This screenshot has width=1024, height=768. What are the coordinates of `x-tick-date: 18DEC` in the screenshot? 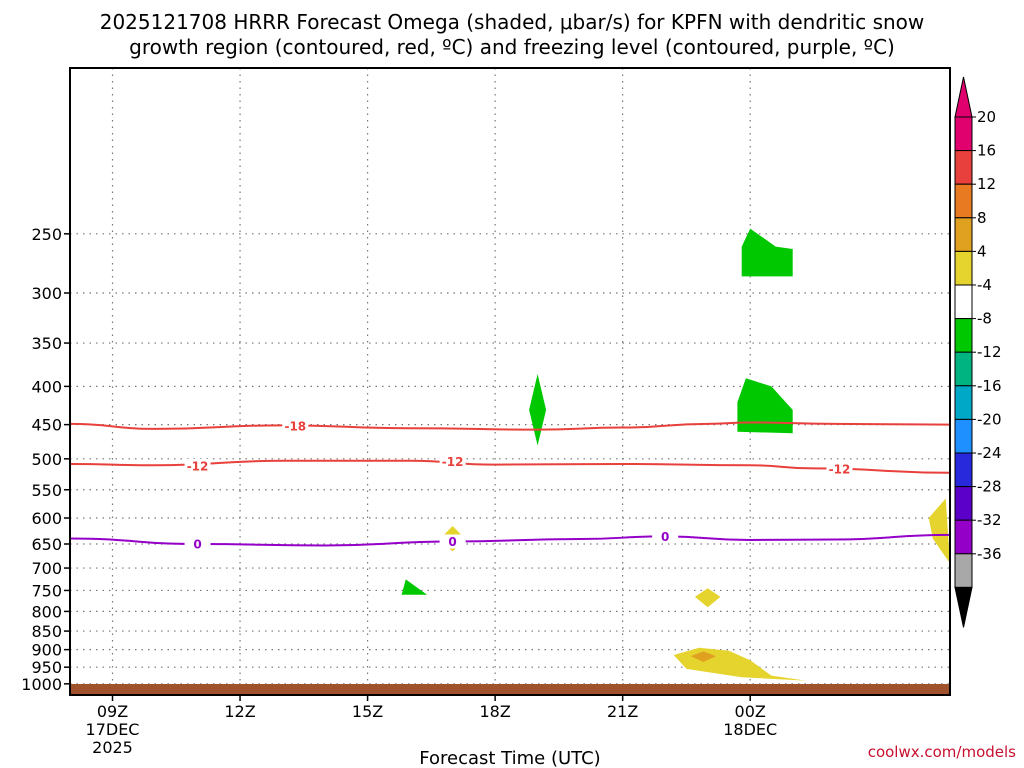 It's located at (750, 729).